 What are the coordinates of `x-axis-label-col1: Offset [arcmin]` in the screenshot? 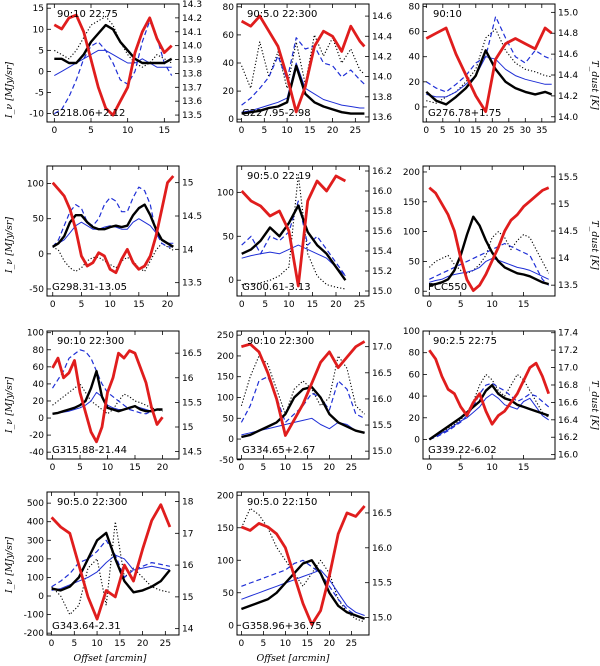 It's located at (110, 658).